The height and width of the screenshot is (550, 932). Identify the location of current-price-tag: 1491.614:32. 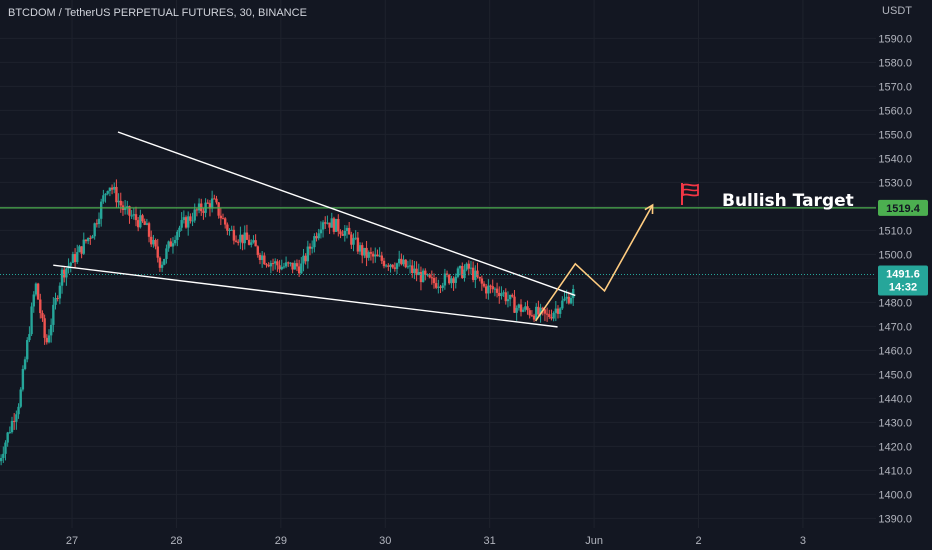
(903, 280).